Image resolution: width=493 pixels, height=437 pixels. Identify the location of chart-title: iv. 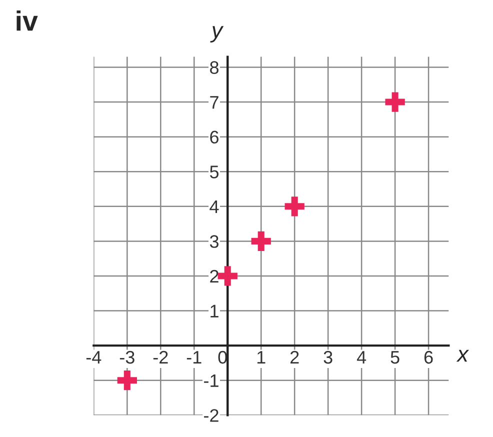
(27, 20).